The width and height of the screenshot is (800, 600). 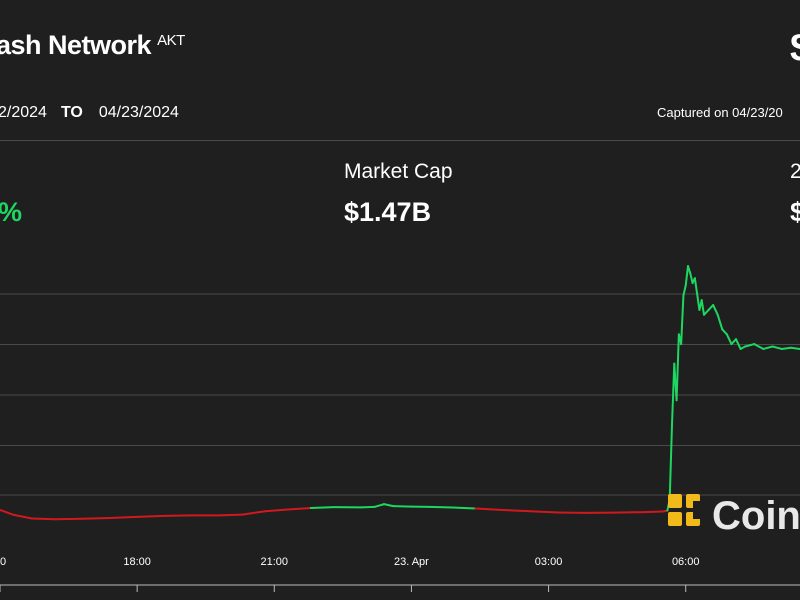 I want to click on date-to-label: TO, so click(x=71, y=112).